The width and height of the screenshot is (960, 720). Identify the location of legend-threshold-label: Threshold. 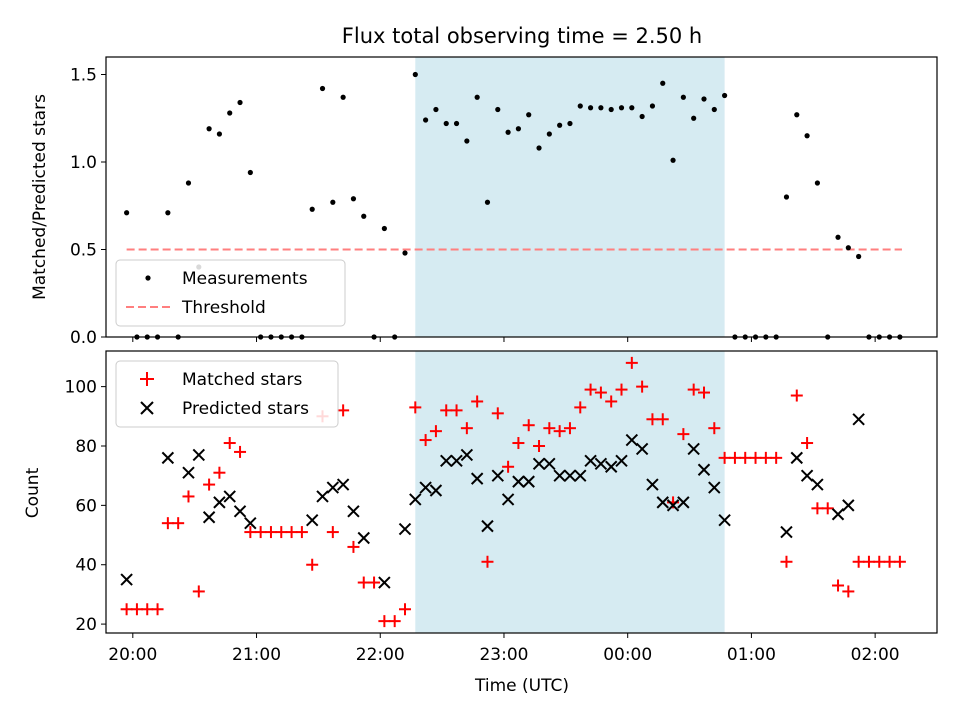
(223, 308).